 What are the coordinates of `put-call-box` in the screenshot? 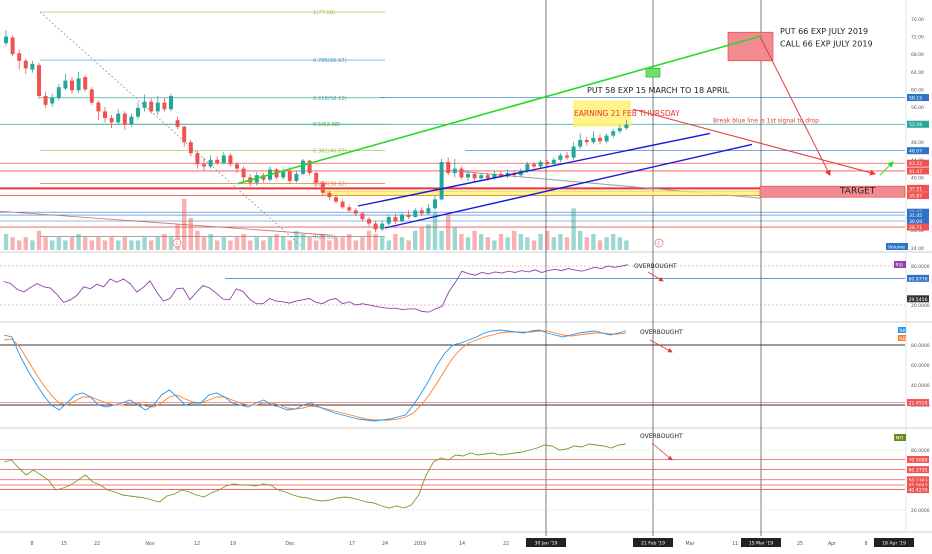 It's located at (750, 46).